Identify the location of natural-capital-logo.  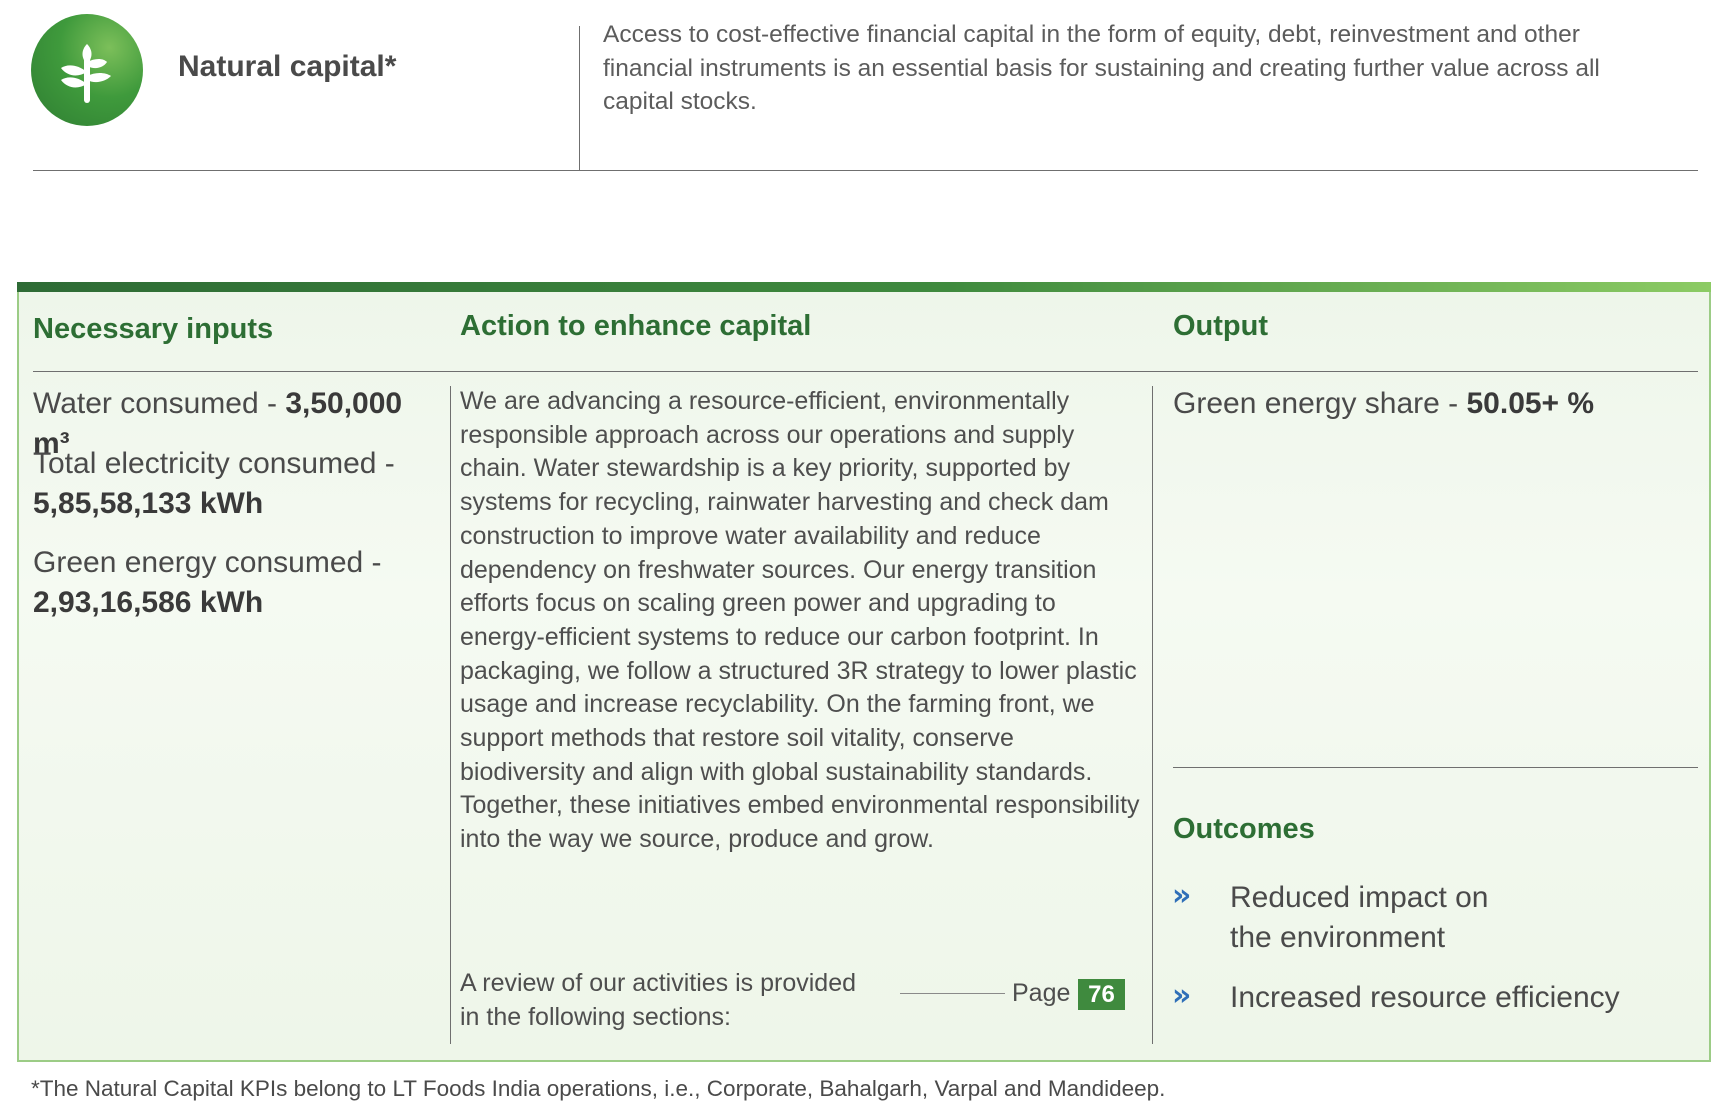
(87, 70).